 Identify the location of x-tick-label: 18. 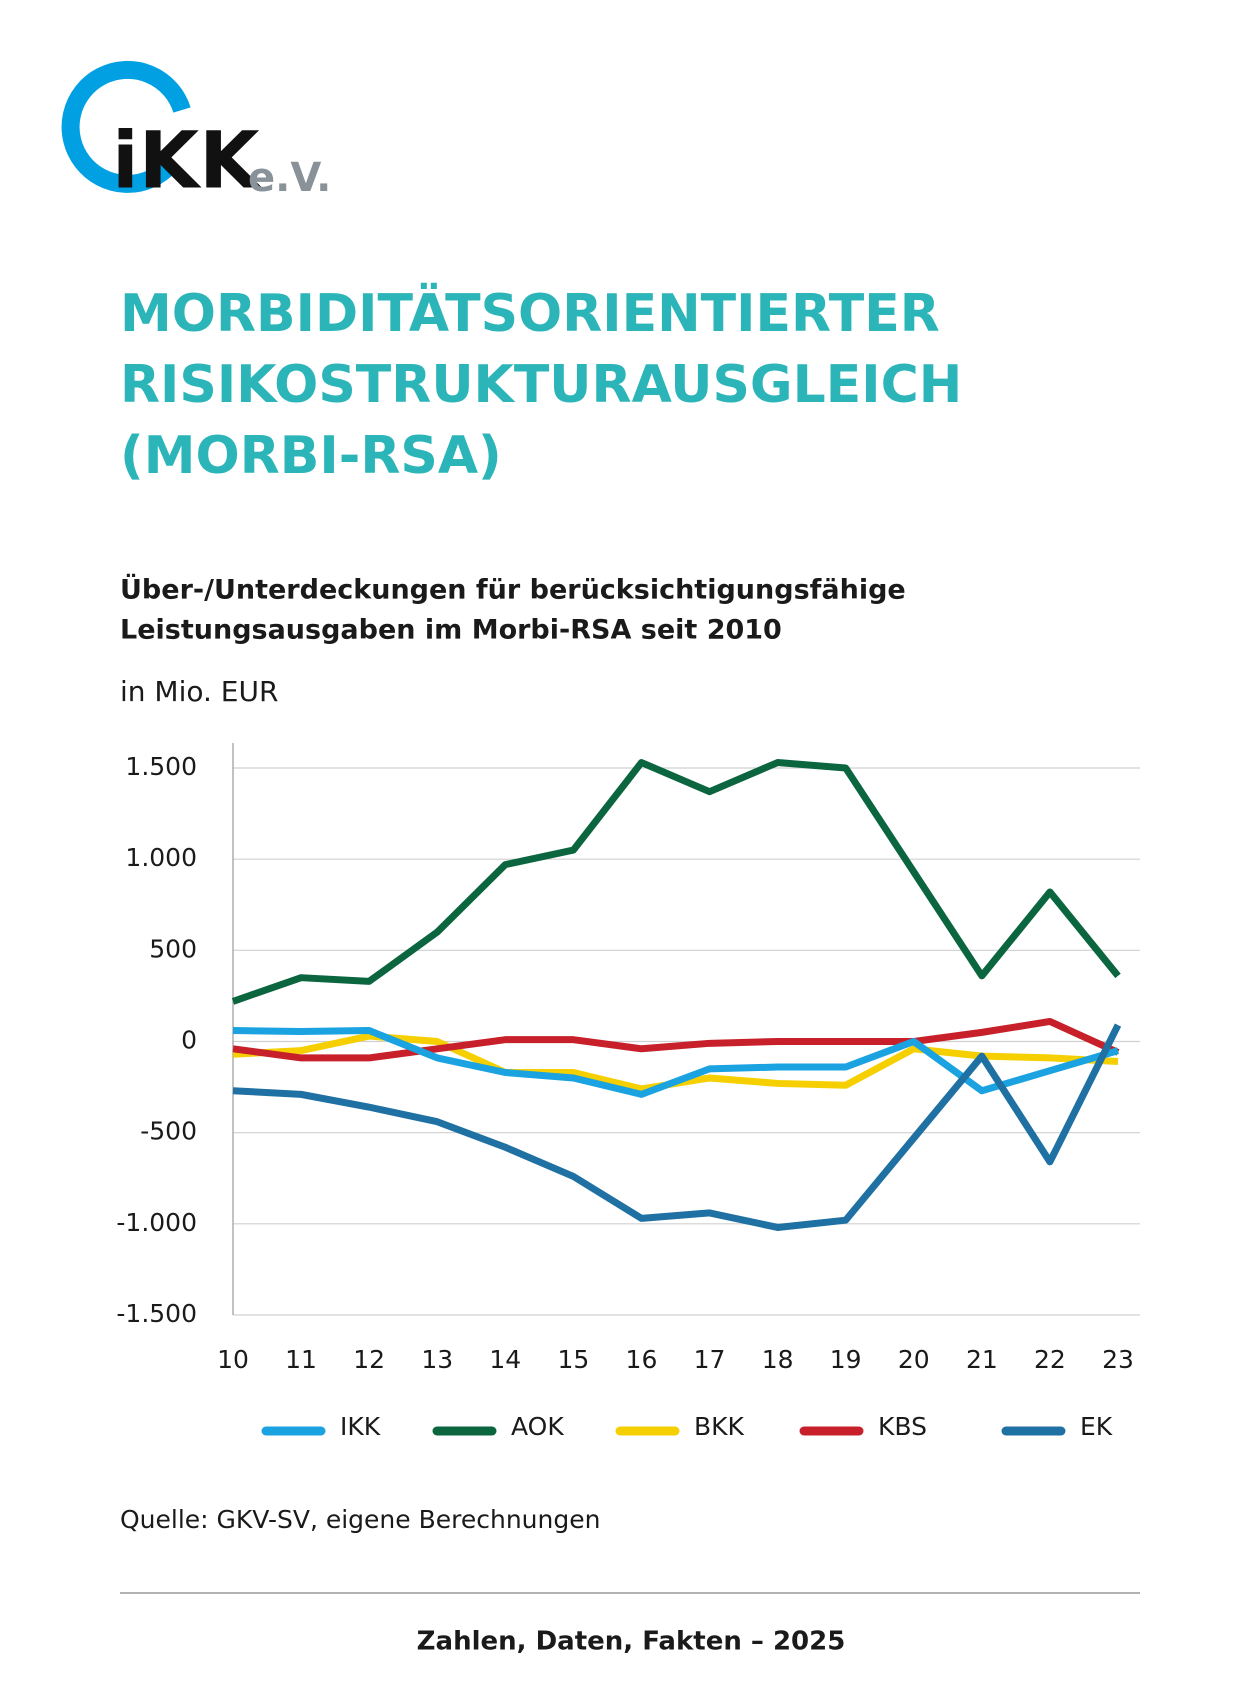
(778, 1359).